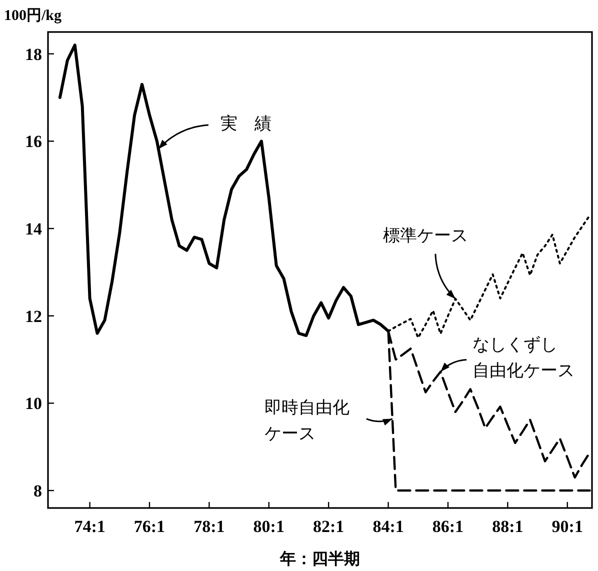 Image resolution: width=598 pixels, height=571 pixels. I want to click on x-tick-label: 86:1, so click(448, 526).